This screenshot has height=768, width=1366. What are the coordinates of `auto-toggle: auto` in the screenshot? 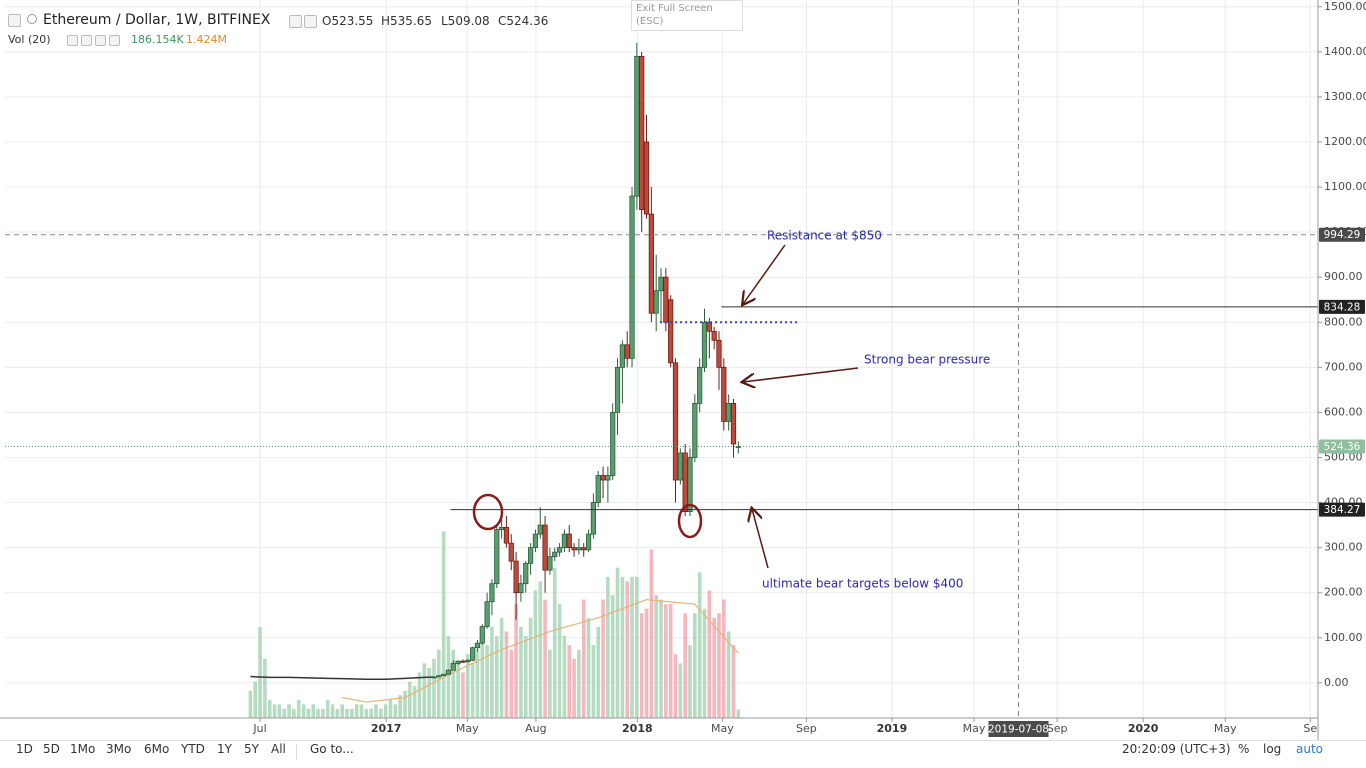 It's located at (1310, 749).